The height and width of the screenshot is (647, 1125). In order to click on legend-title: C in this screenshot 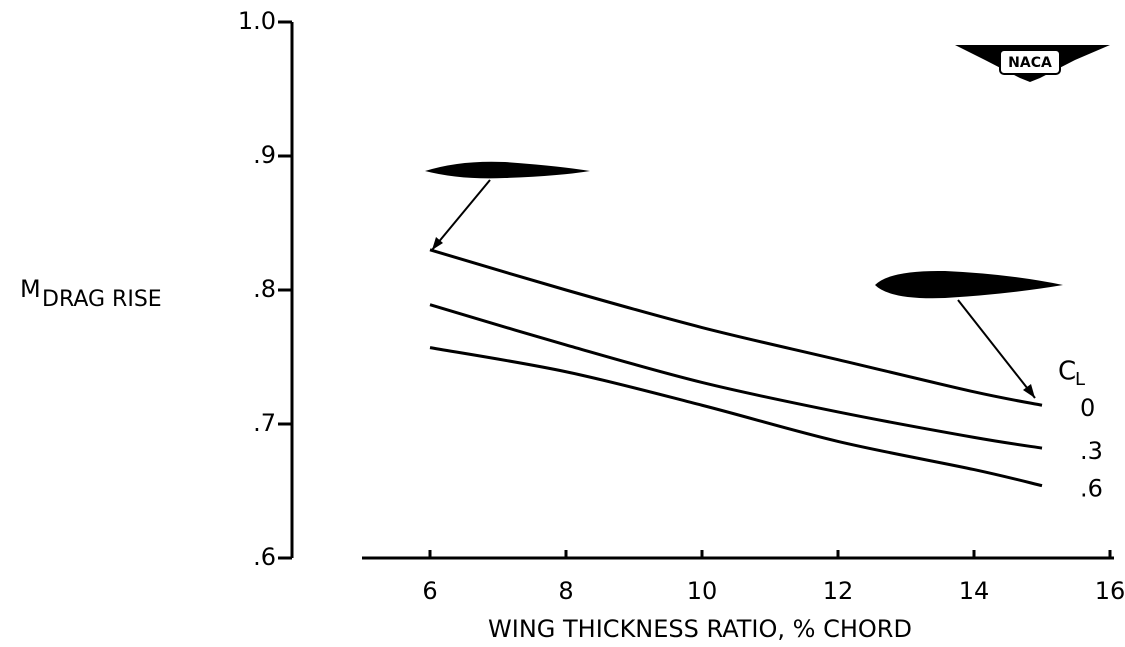, I will do `click(1067, 372)`.